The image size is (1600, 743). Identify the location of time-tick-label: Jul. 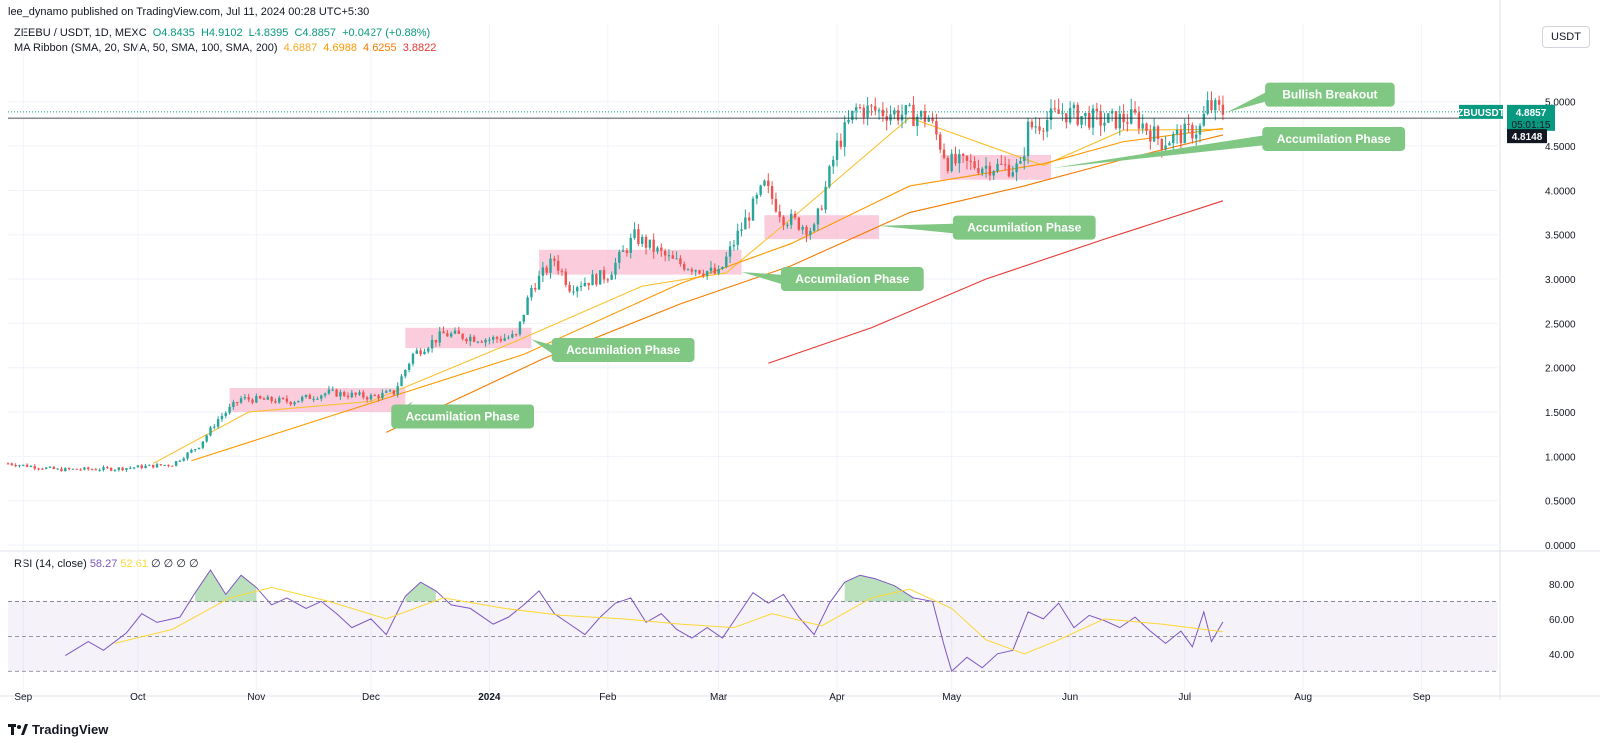
(1184, 697).